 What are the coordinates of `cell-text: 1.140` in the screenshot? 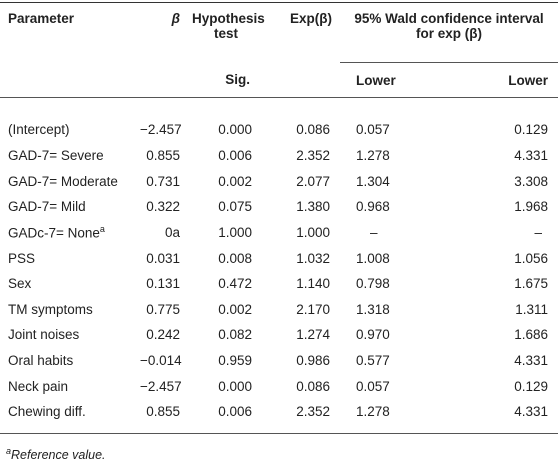 It's located at (313, 284).